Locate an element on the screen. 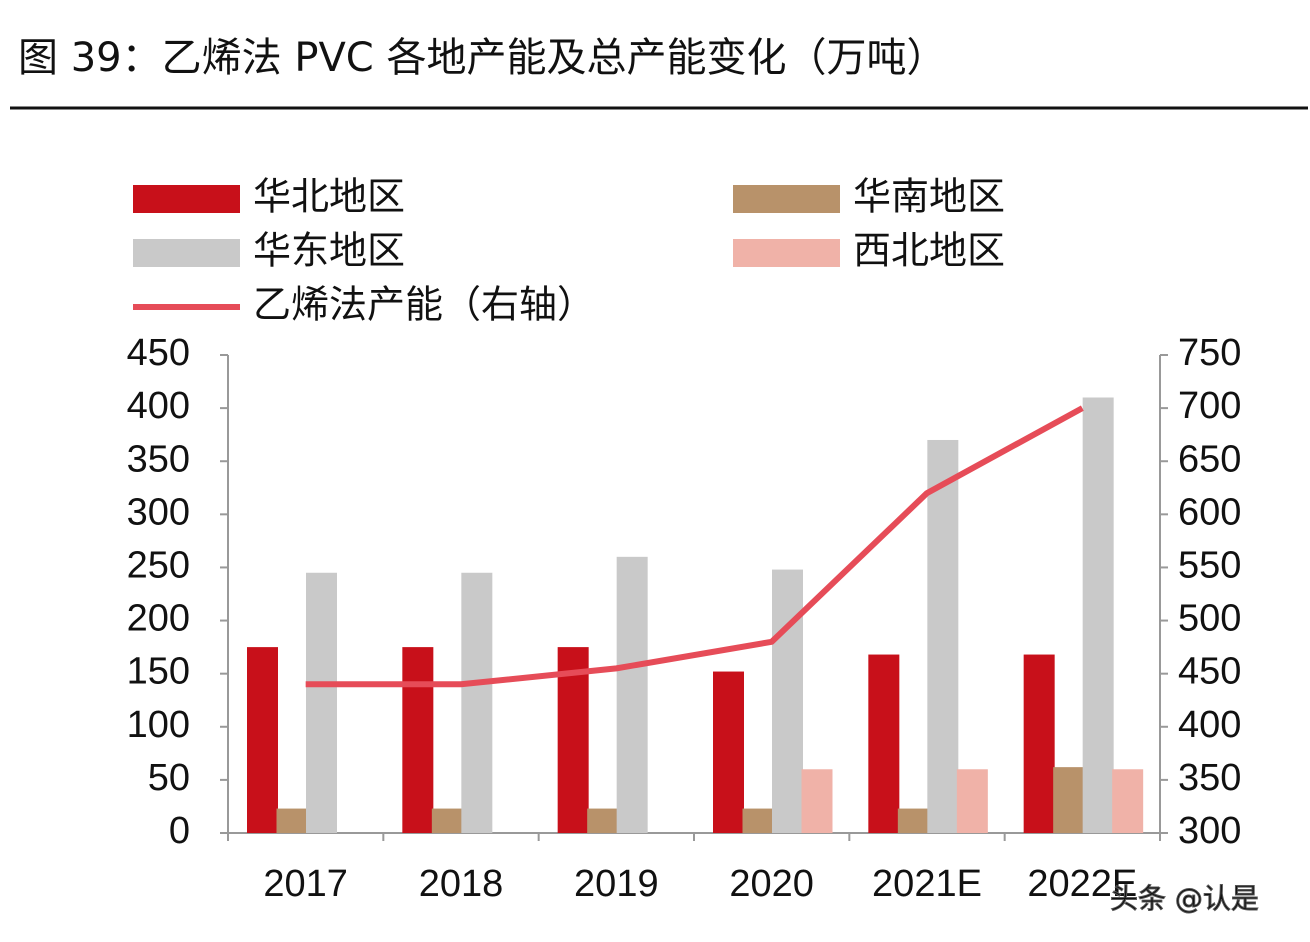  y-tick-label: 50 is located at coordinates (169, 778).